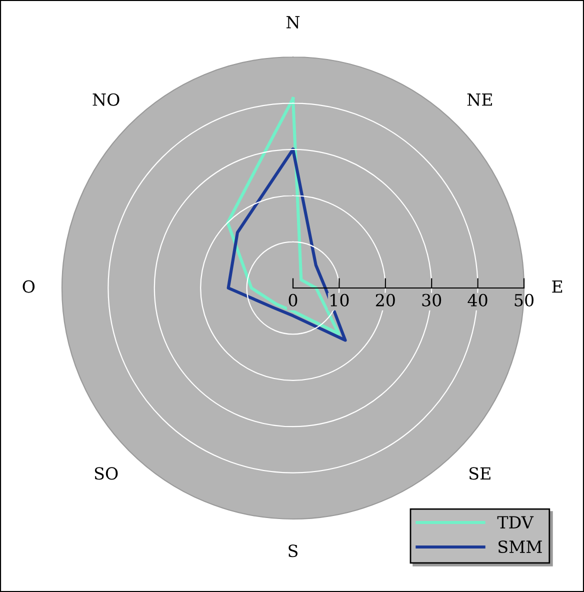 Image resolution: width=584 pixels, height=592 pixels. Describe the element at coordinates (385, 300) in the screenshot. I see `y-tick-label: 20` at that location.